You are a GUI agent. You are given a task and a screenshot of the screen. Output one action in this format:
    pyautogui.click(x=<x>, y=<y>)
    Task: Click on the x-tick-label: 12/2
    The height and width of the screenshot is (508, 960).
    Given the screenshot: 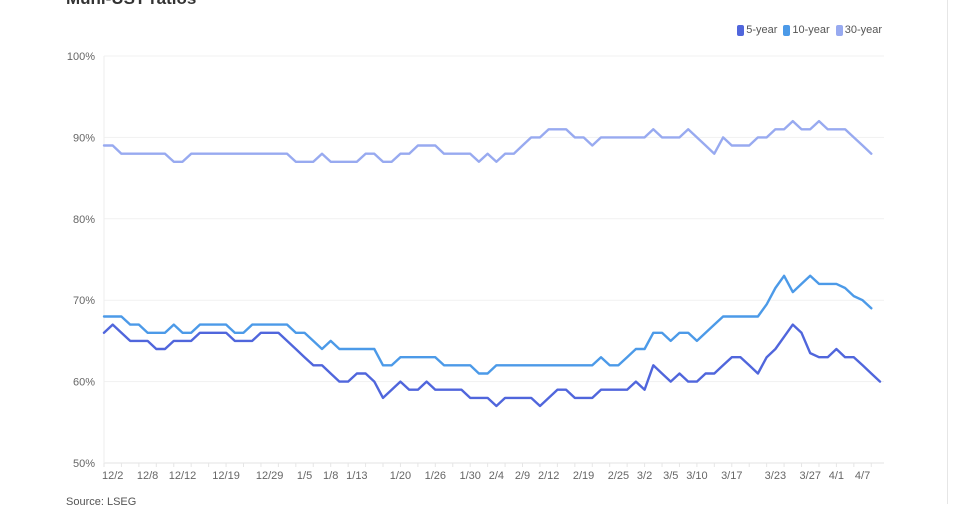 What is the action you would take?
    pyautogui.click(x=112, y=476)
    